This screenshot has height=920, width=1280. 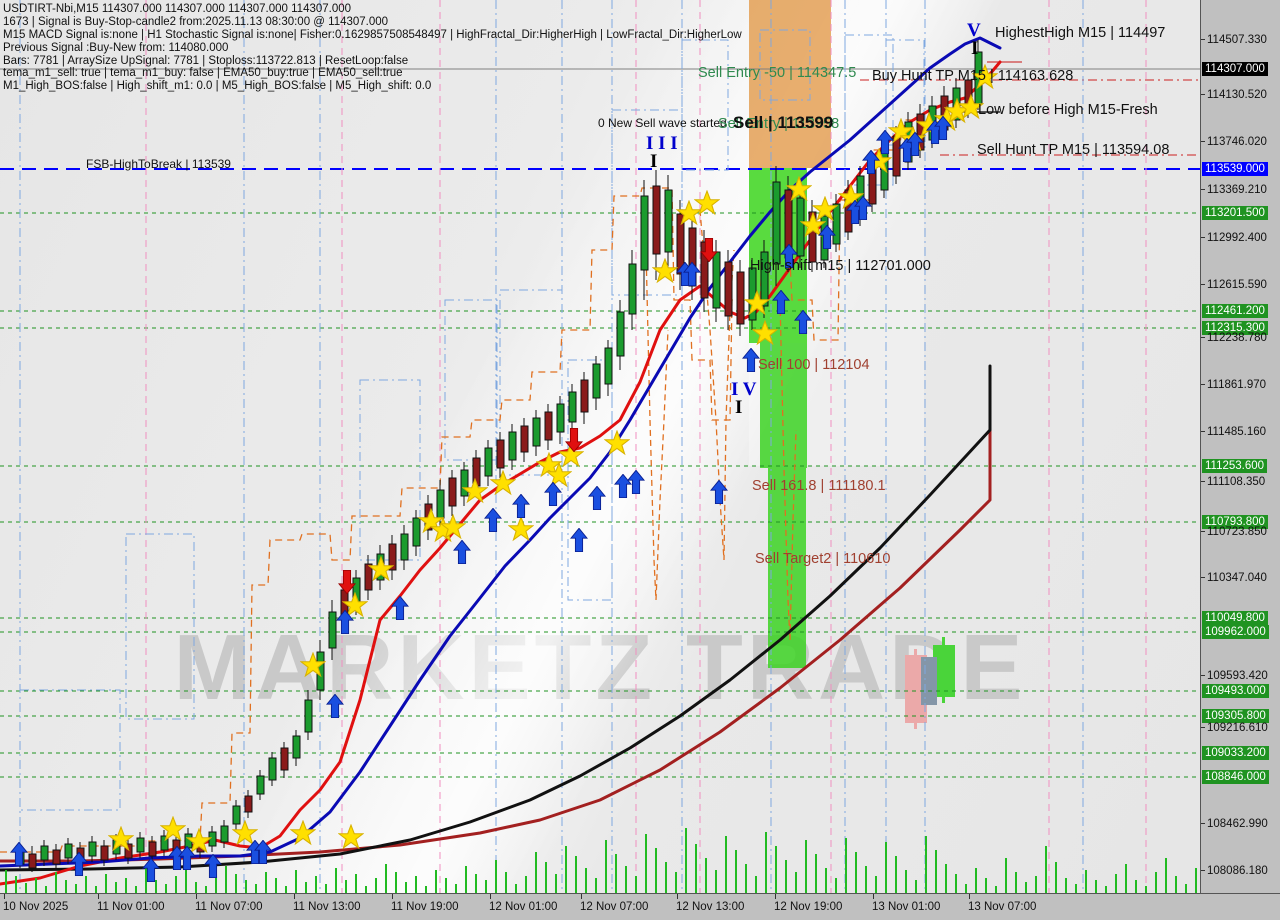 I want to click on price-label-112315-300: 112315.300, so click(x=1235, y=328).